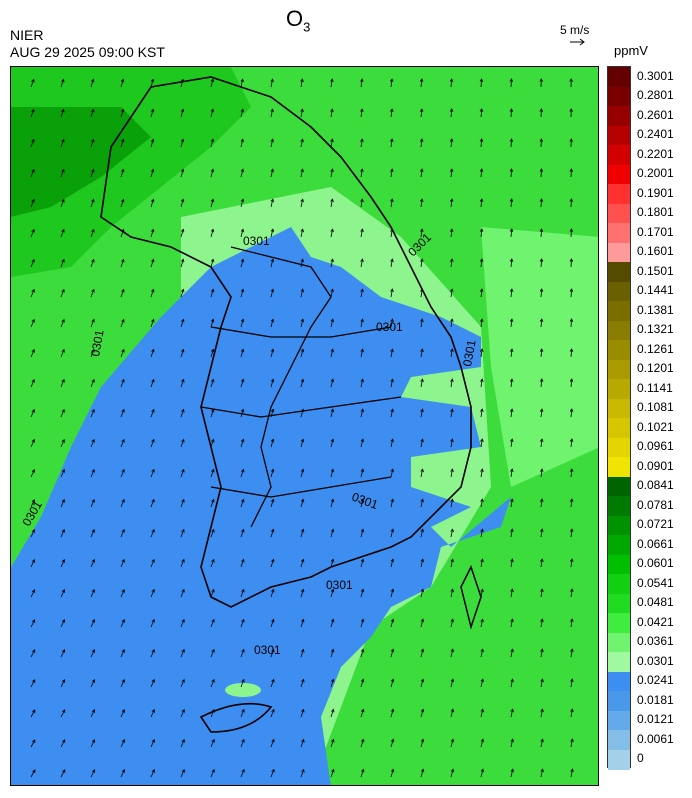  I want to click on colorbar-tick-label: 0.2801, so click(655, 95).